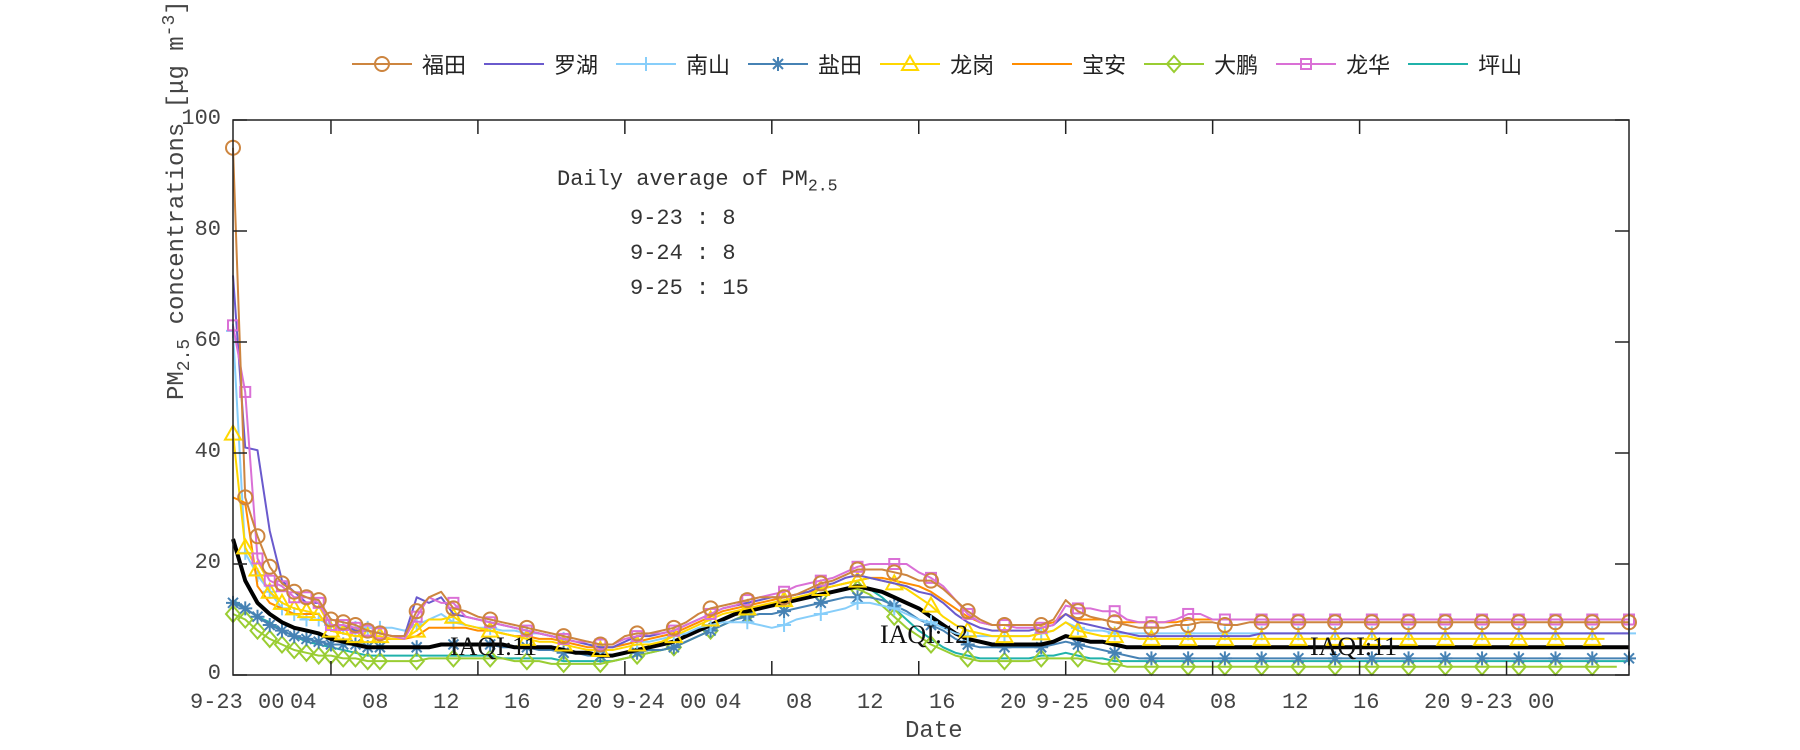 This screenshot has height=750, width=1800. What do you see at coordinates (708, 66) in the screenshot?
I see `legend-label: 南山` at bounding box center [708, 66].